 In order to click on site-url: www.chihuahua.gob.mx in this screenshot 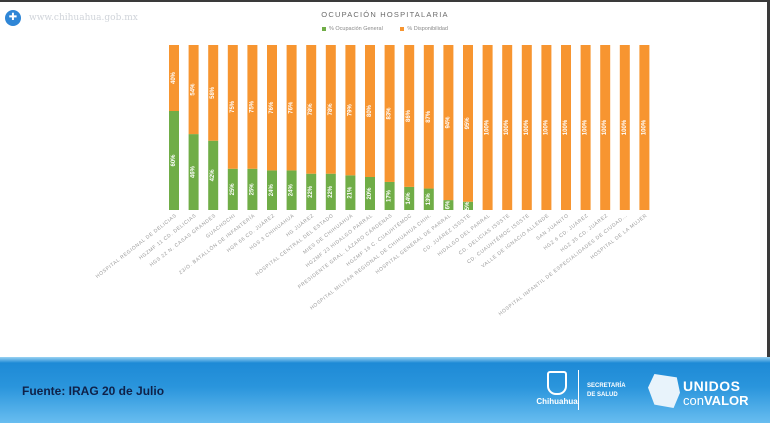, I will do `click(83, 18)`.